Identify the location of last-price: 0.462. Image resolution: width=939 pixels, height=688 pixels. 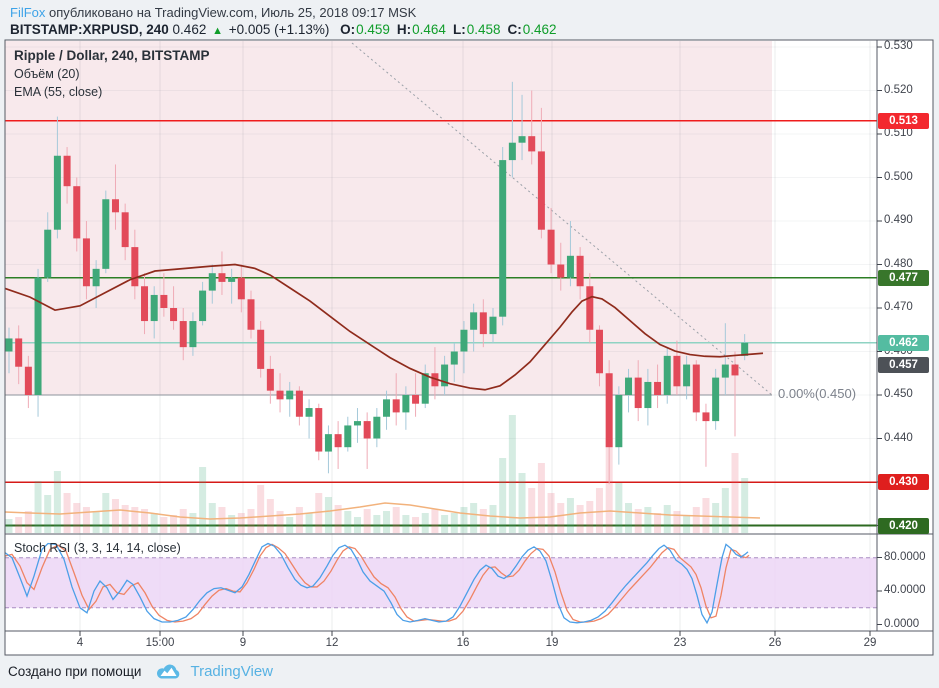
(189, 29).